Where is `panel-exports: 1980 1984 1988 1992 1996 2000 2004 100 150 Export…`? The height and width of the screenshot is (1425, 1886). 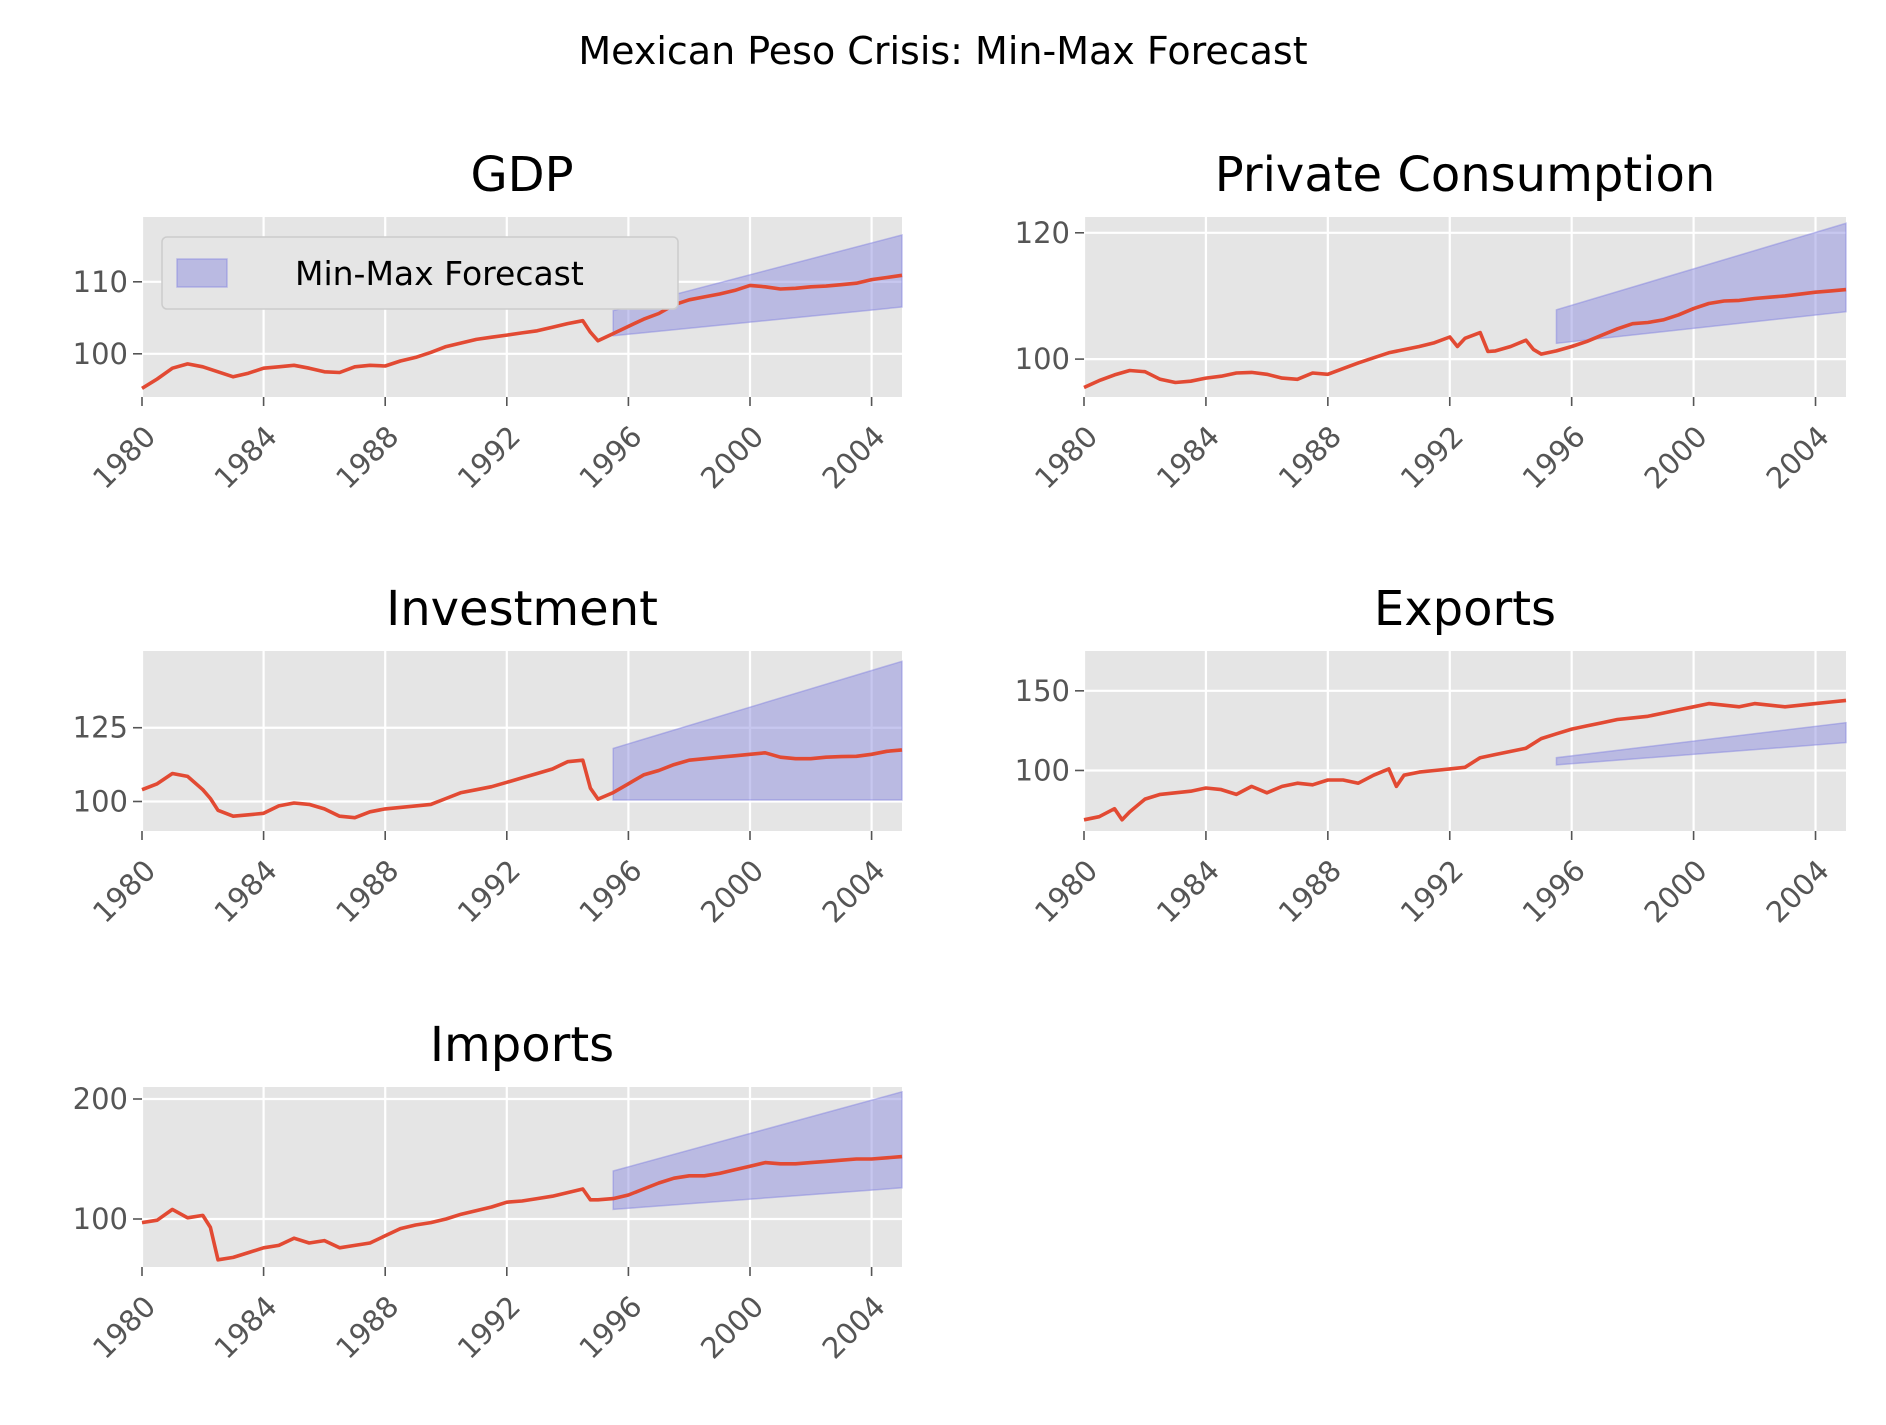 panel-exports: 1980 1984 1988 1992 1996 2000 2004 100 150 Export… is located at coordinates (1431, 755).